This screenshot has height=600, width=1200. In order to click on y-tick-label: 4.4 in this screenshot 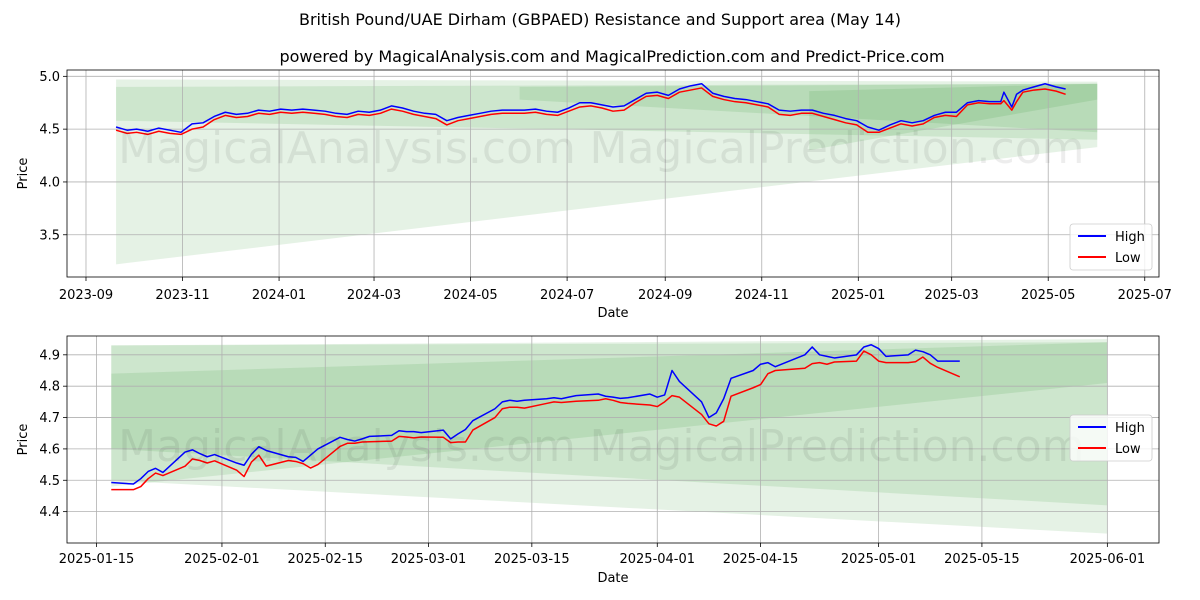, I will do `click(49, 512)`.